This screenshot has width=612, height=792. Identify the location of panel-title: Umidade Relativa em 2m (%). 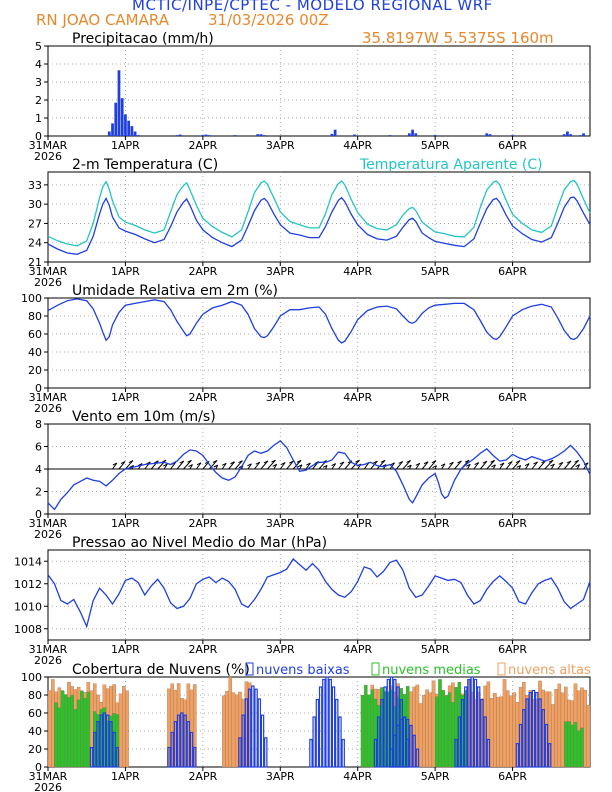
(175, 291).